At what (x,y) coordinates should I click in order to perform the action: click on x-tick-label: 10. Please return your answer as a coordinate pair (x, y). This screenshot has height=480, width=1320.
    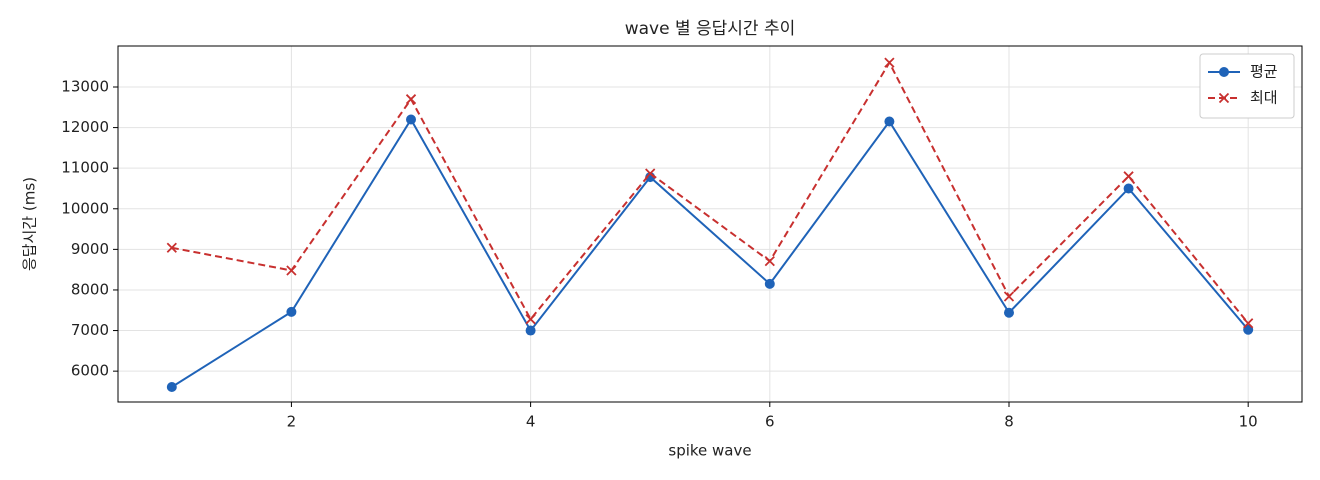
    Looking at the image, I should click on (1248, 422).